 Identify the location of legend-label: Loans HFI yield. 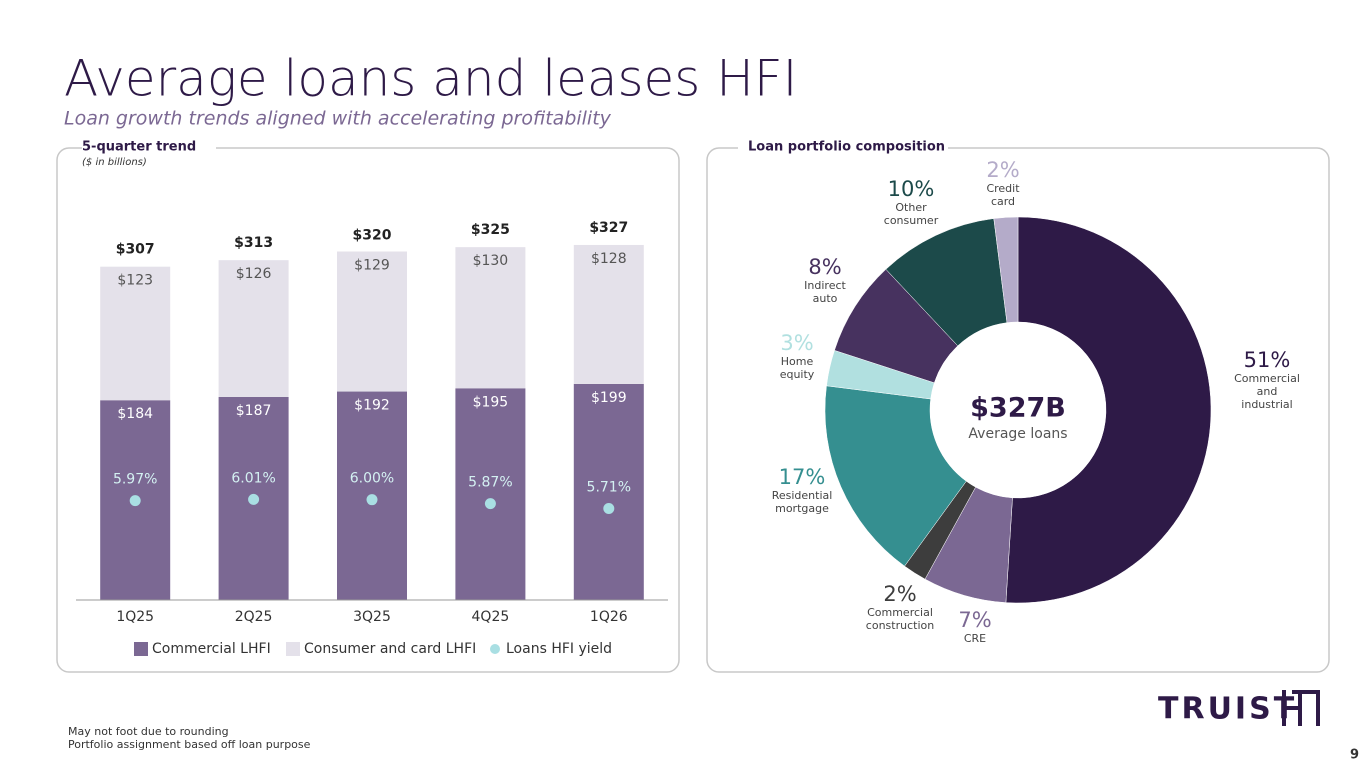
(559, 649).